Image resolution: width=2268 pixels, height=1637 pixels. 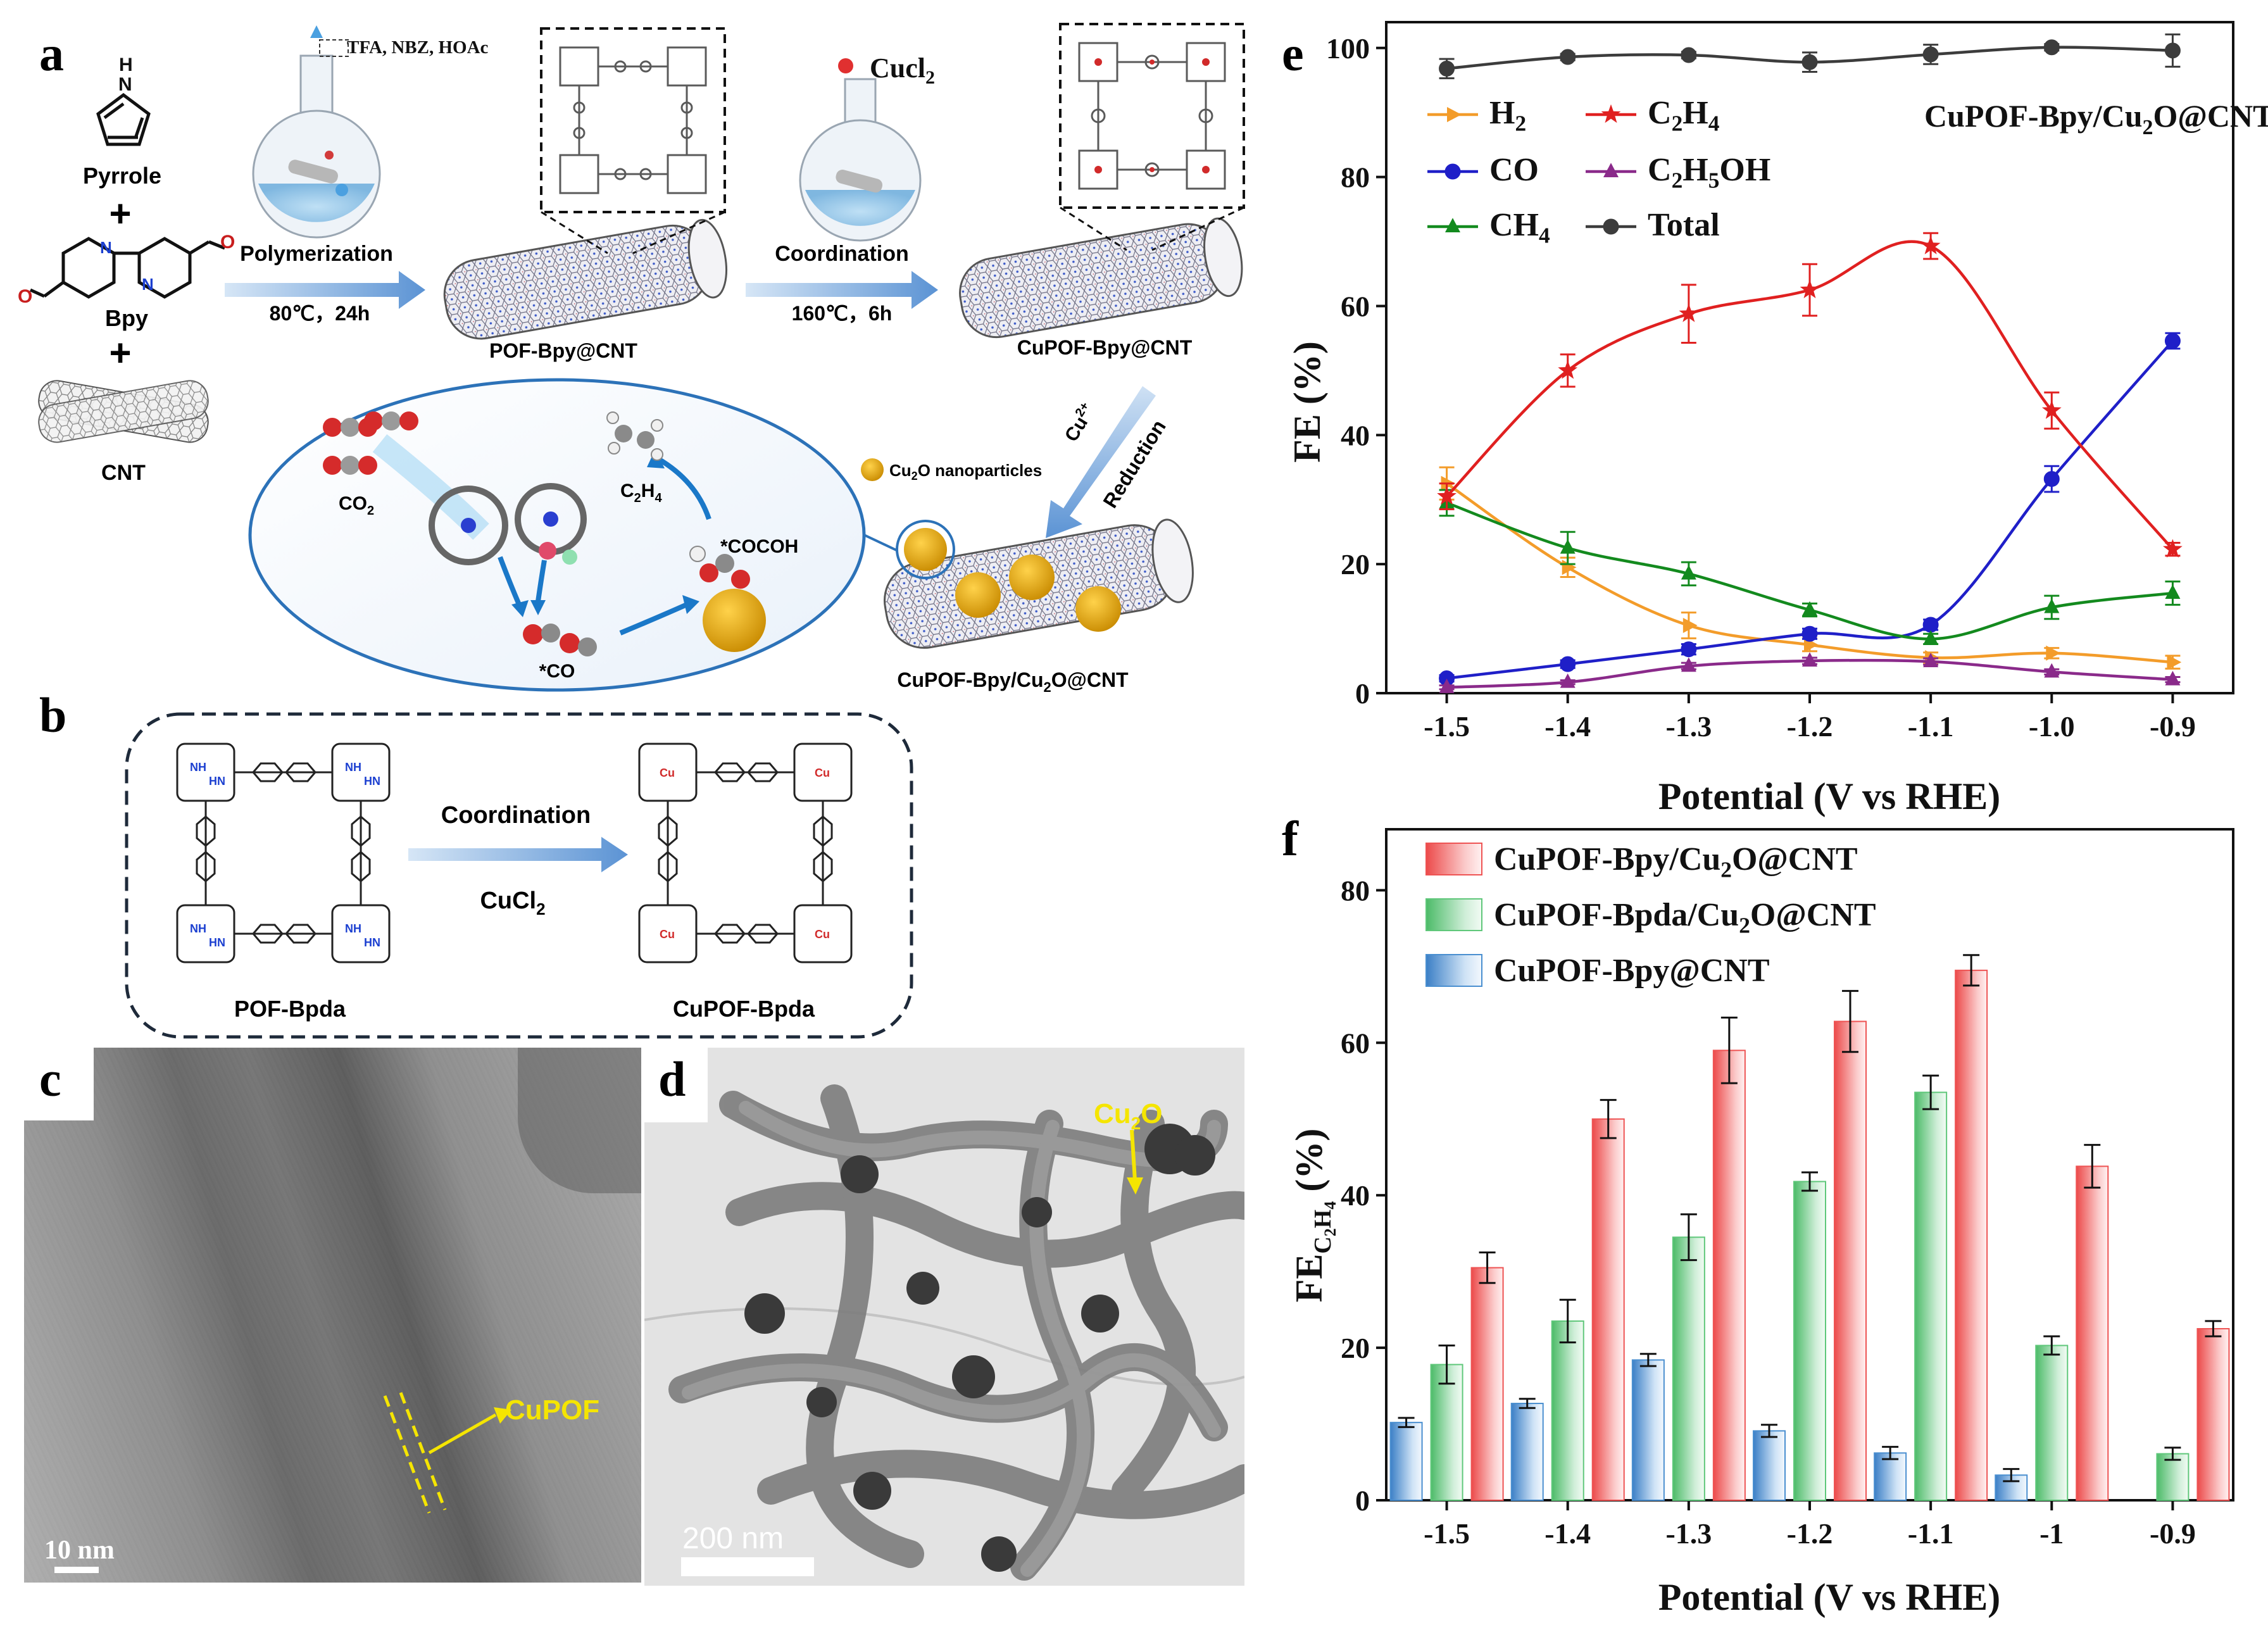 What do you see at coordinates (25, 296) in the screenshot?
I see `svg-text: O` at bounding box center [25, 296].